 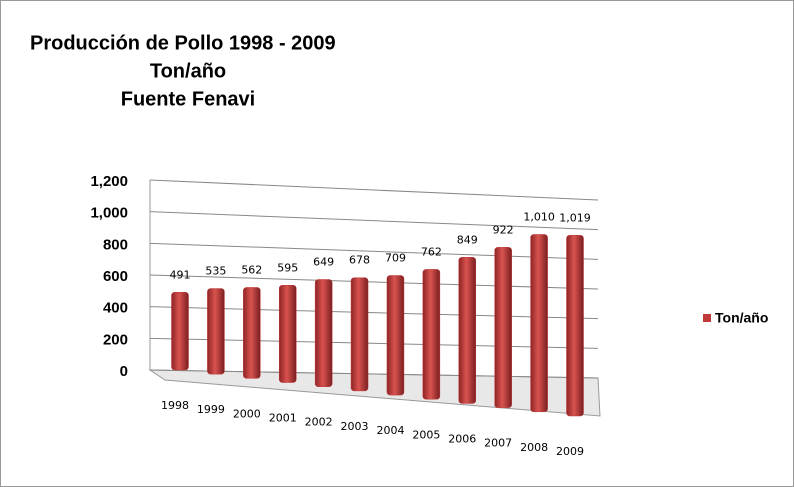 I want to click on x-tick-label: 2009, so click(x=570, y=451).